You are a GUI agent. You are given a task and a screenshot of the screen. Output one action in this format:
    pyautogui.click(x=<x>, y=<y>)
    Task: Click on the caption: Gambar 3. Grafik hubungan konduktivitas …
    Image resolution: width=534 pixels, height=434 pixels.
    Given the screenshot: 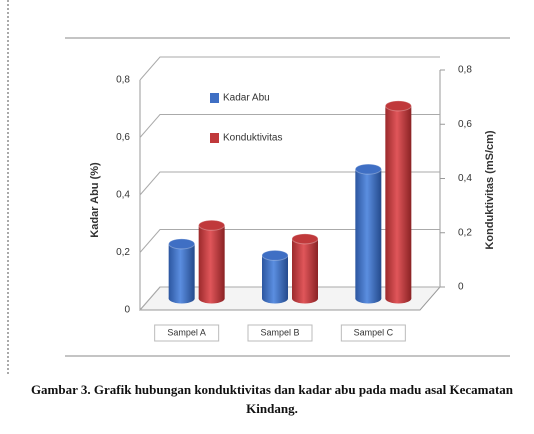 What is the action you would take?
    pyautogui.click(x=272, y=399)
    